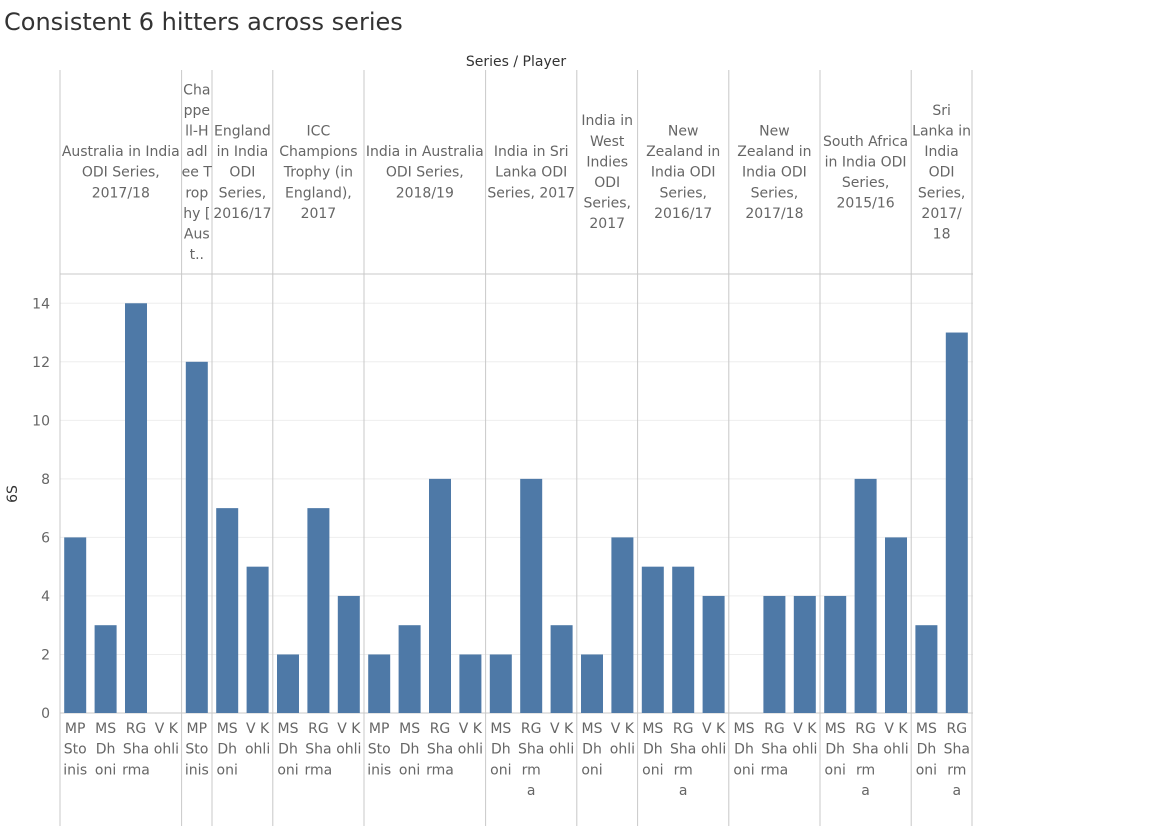  Describe the element at coordinates (531, 172) in the screenshot. I see `series-header: India in Sri Lanka ODI Series, 2017` at that location.